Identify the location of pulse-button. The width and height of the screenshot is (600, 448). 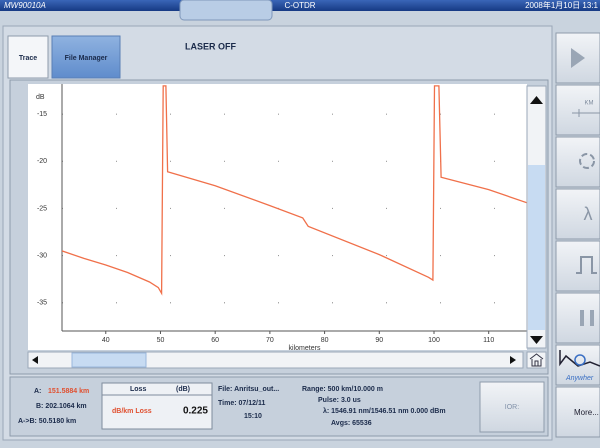
(577, 266).